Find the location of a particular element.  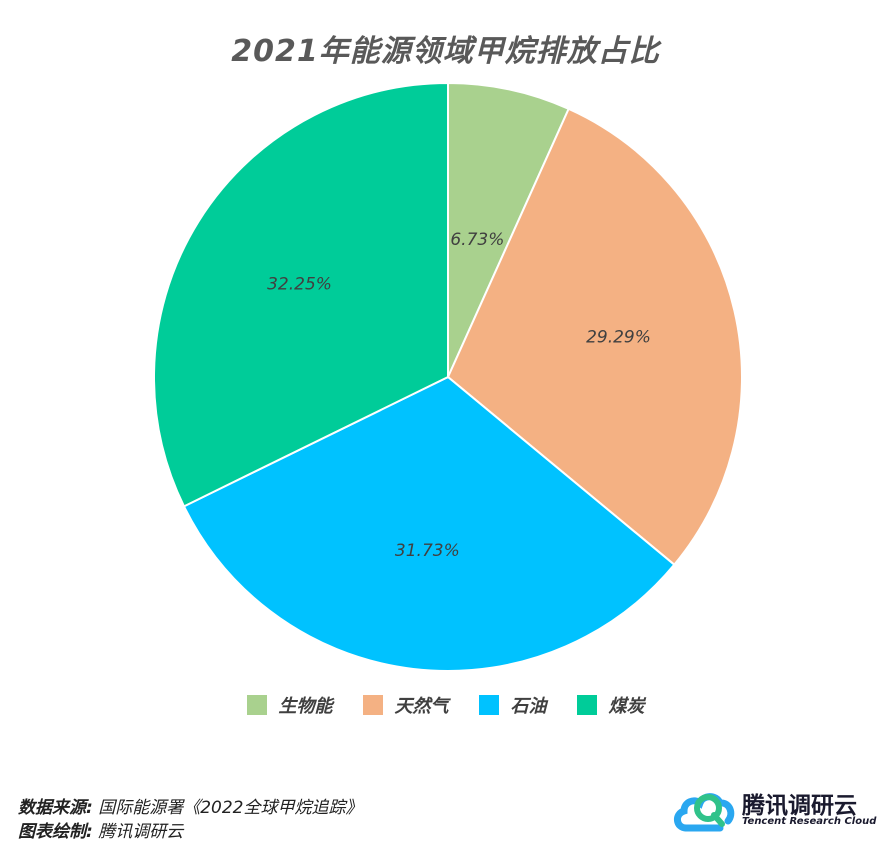

chart-title: 2021年能源领域甲烷排放占比 is located at coordinates (445, 51).